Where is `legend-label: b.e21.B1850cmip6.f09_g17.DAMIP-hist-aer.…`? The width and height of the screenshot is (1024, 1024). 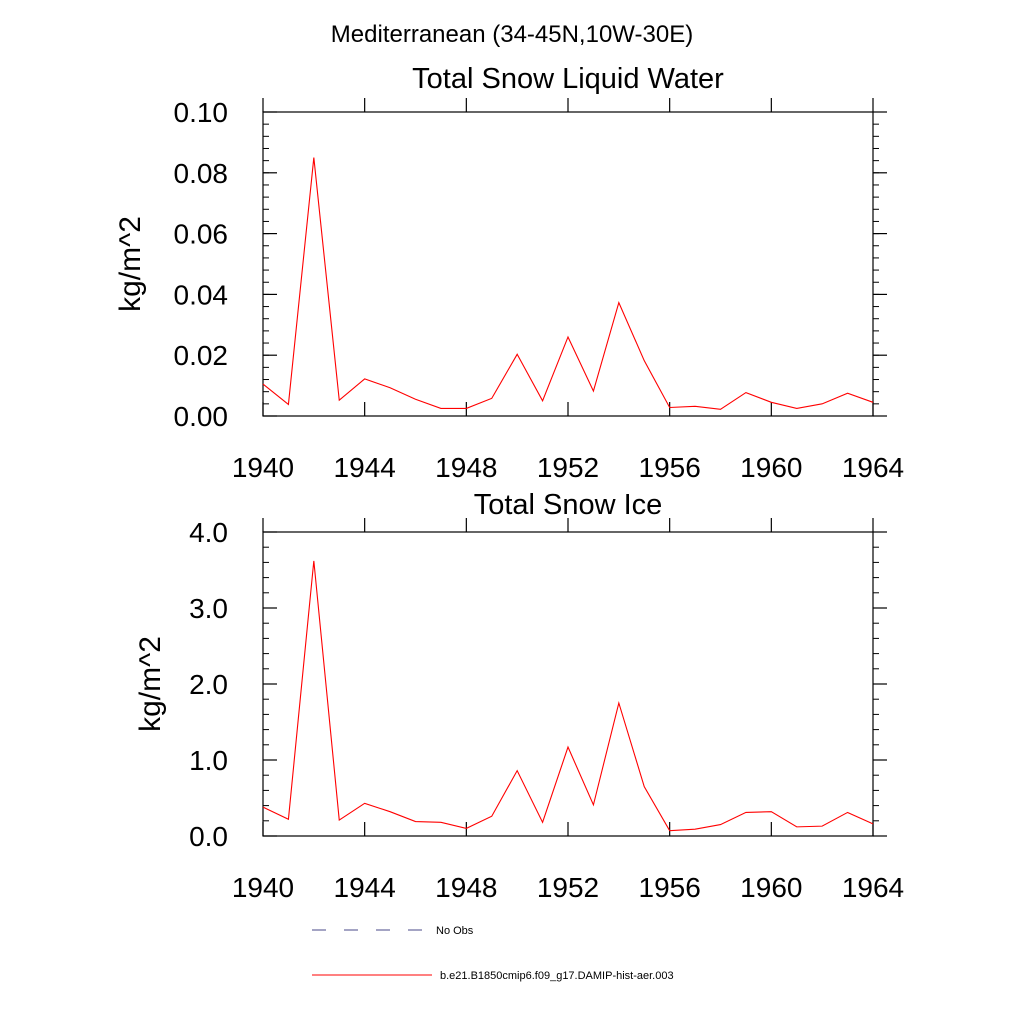
legend-label: b.e21.B1850cmip6.f09_g17.DAMIP-hist-aer.… is located at coordinates (557, 976).